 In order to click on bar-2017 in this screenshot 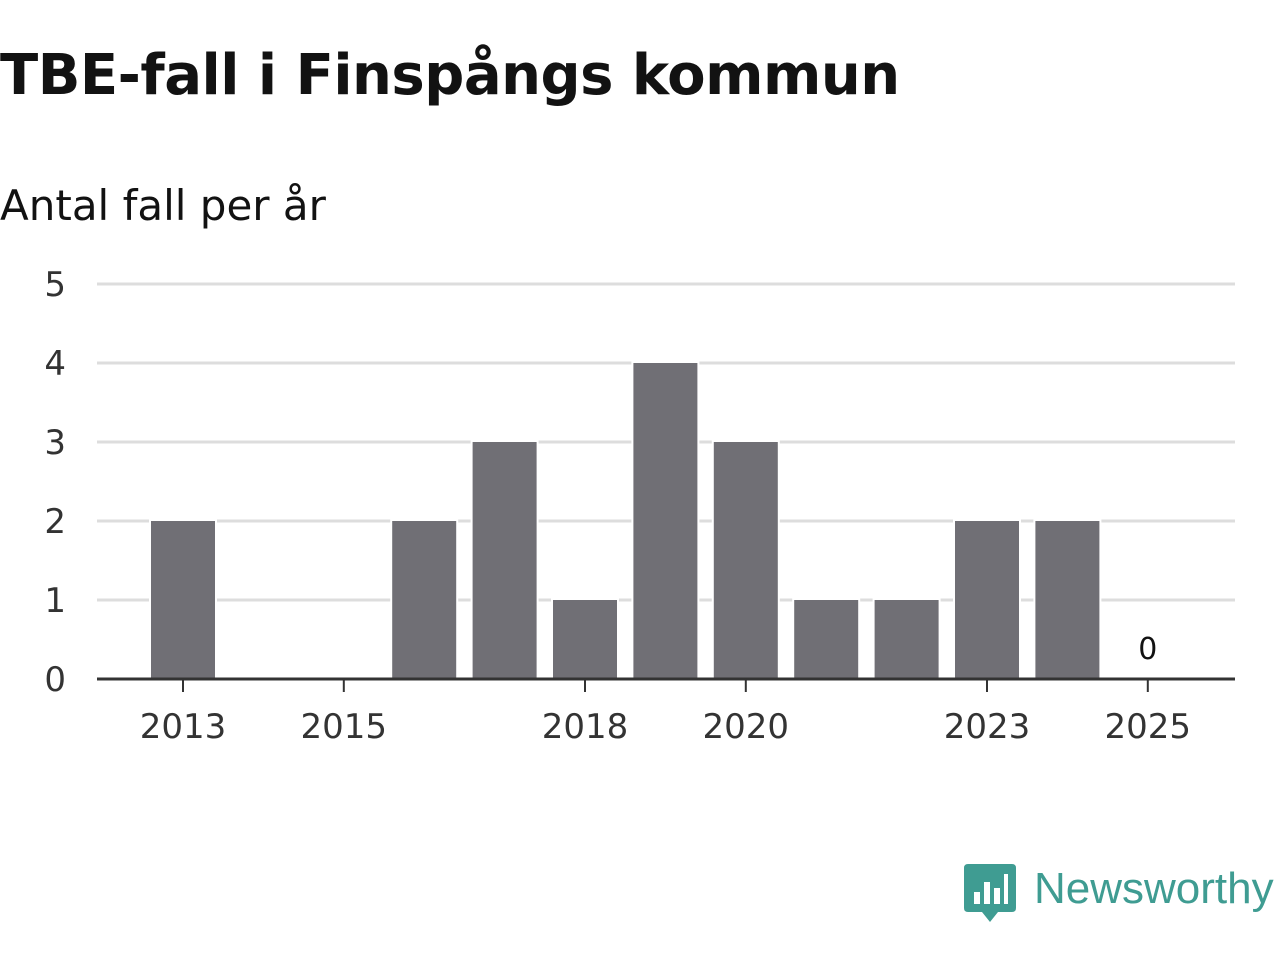, I will do `click(504, 560)`.